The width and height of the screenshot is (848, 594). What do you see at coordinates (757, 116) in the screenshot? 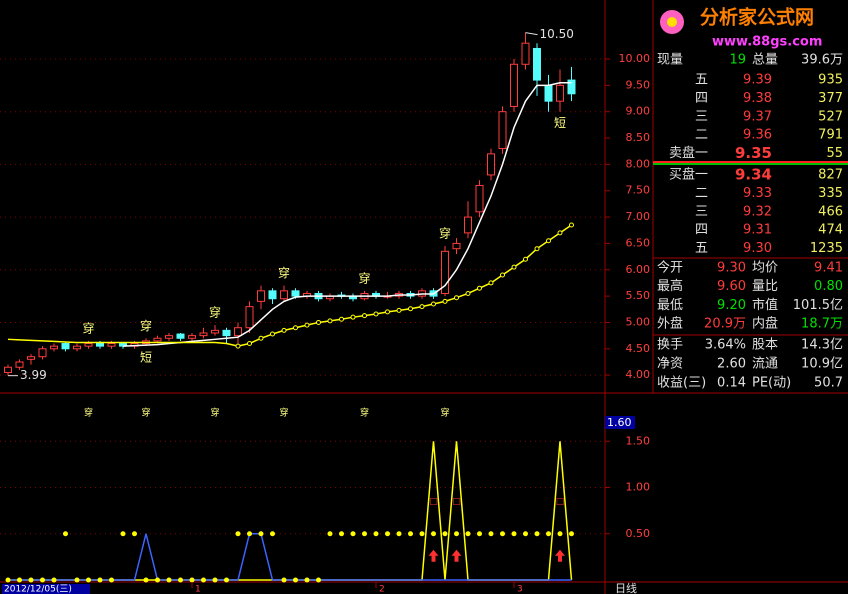
I see `book-price: 9.37` at bounding box center [757, 116].